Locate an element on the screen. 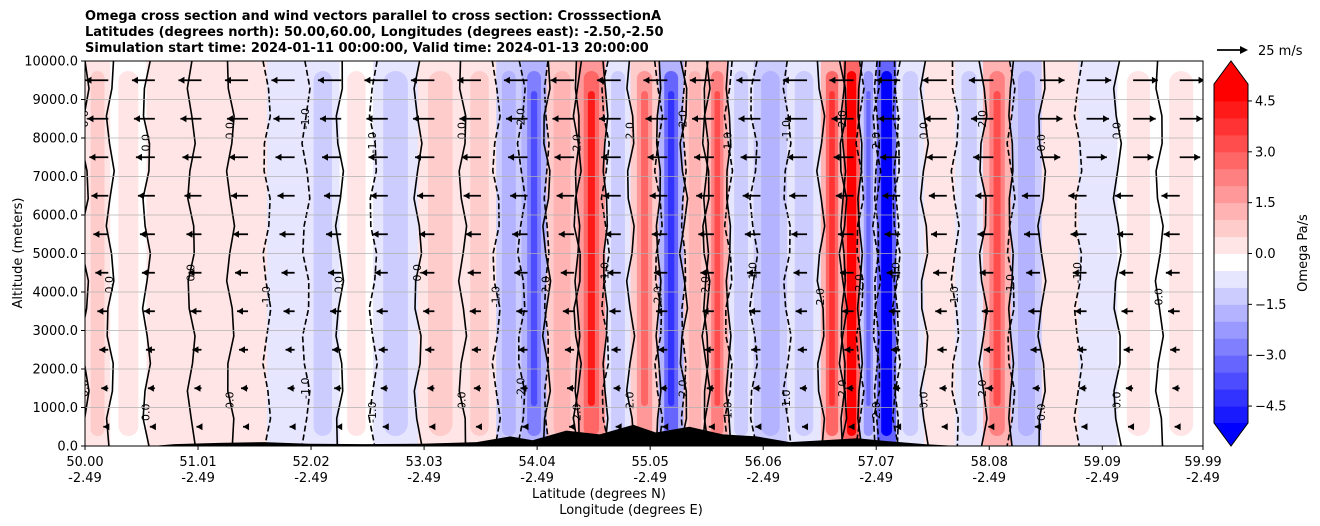 This screenshot has width=1320, height=526. y-tick-label: 8000.0 is located at coordinates (56, 139).